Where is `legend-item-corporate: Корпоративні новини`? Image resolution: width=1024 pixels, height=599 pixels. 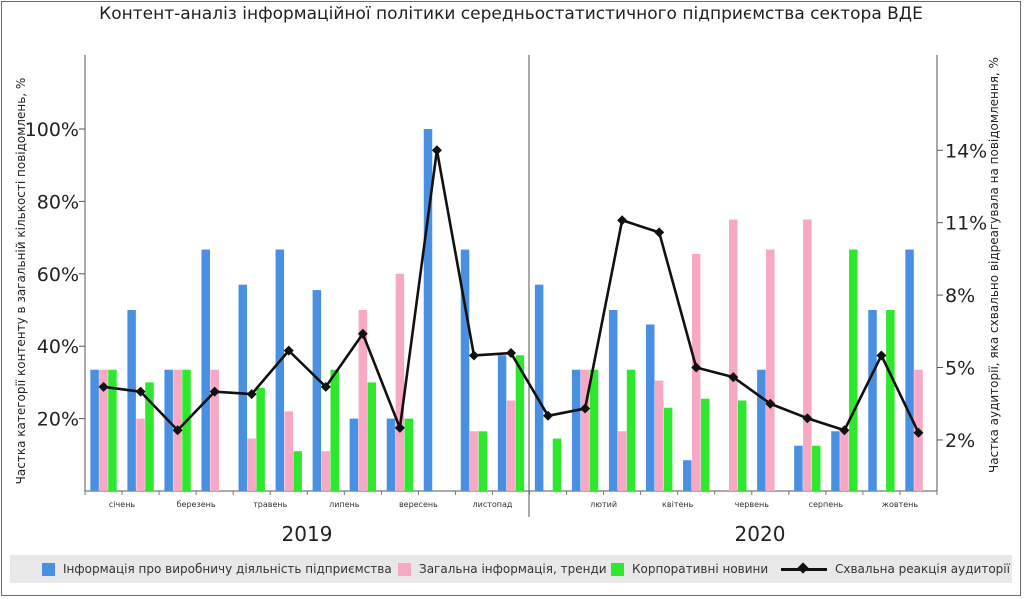 legend-item-corporate: Корпоративні новини is located at coordinates (689, 569).